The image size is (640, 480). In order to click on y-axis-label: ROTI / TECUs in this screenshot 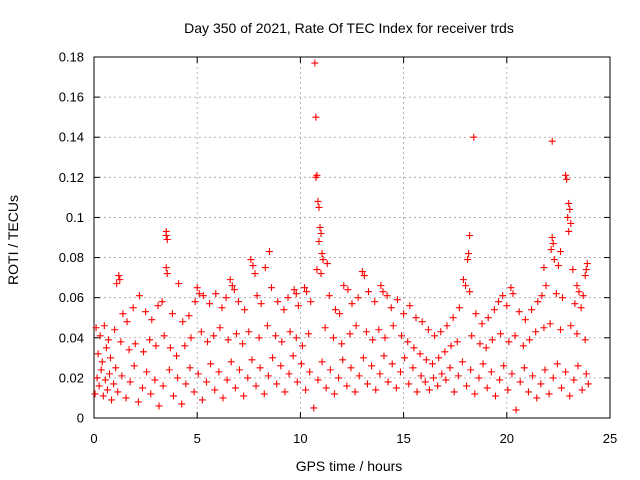, I will do `click(13, 240)`.